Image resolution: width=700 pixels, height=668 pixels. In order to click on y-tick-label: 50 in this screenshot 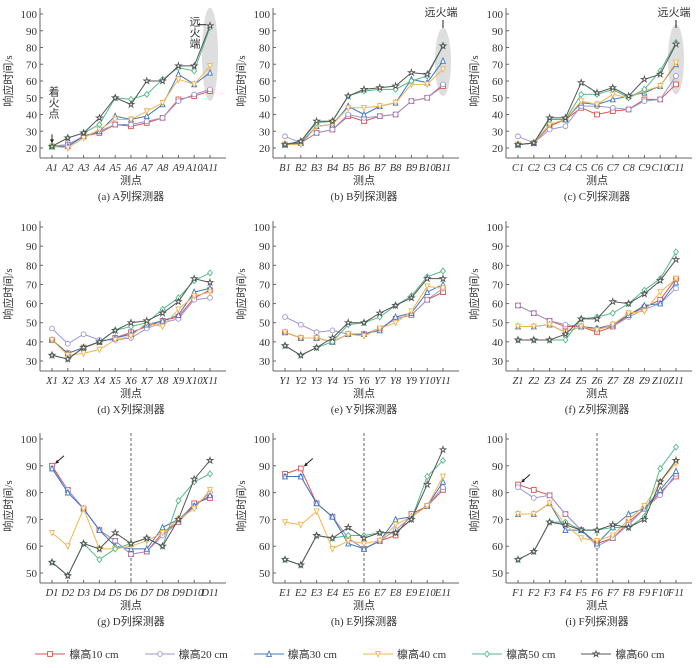, I will do `click(265, 99)`.